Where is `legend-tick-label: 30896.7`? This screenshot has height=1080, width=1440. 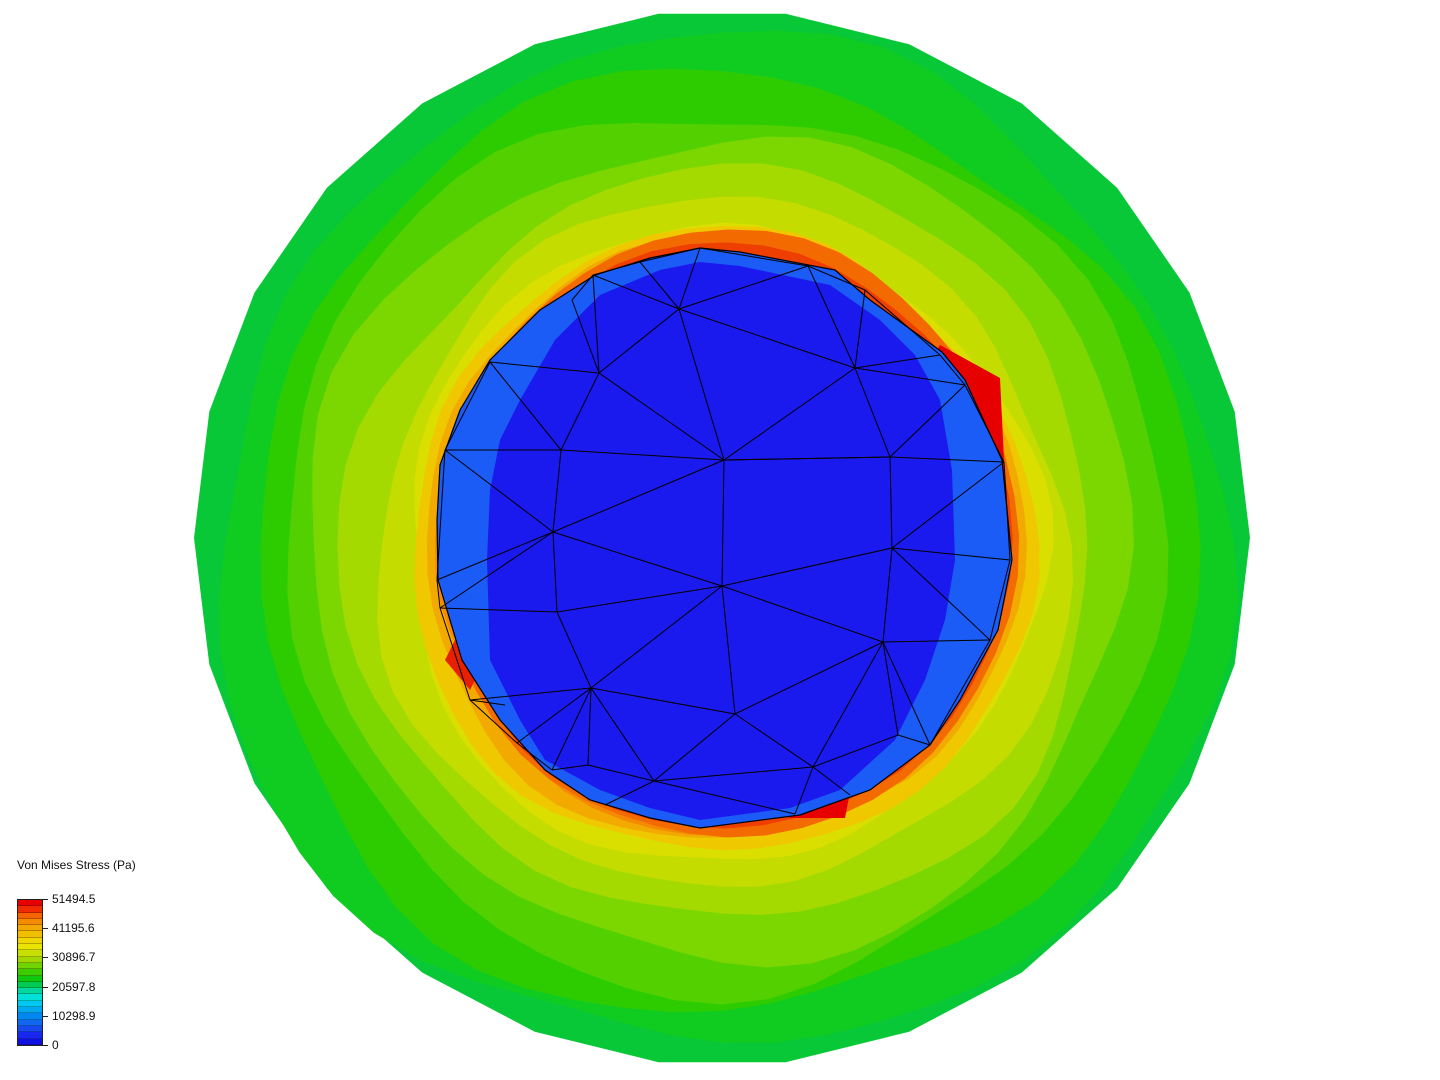 legend-tick-label: 30896.7 is located at coordinates (74, 957).